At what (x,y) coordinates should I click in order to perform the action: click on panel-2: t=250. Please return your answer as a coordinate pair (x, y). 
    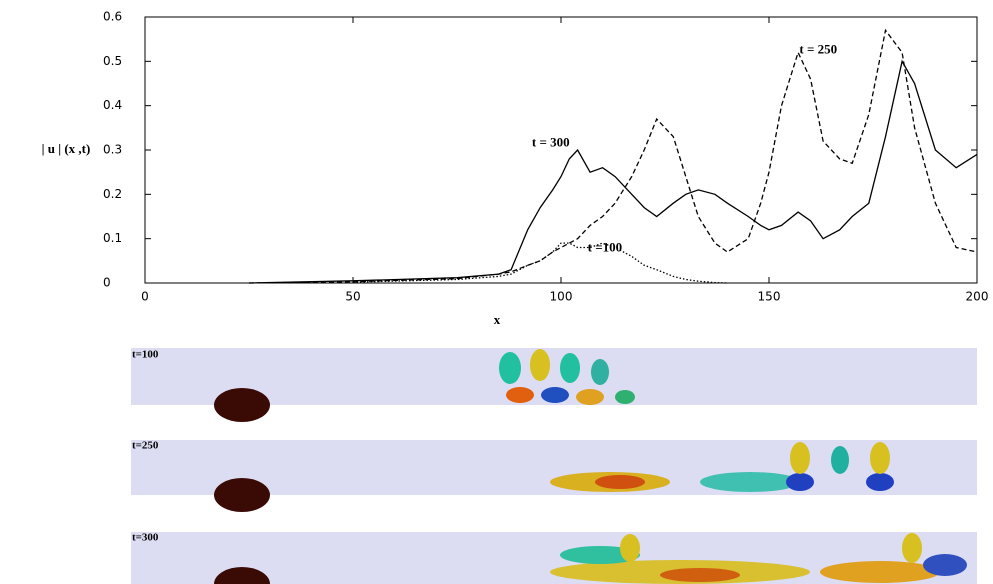
    Looking at the image, I should click on (554, 476).